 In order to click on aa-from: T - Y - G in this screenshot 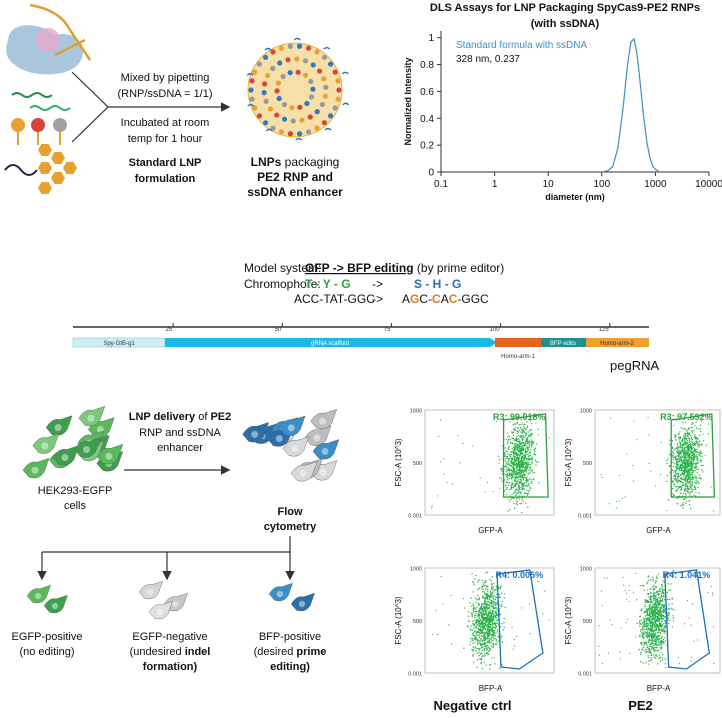, I will do `click(328, 284)`.